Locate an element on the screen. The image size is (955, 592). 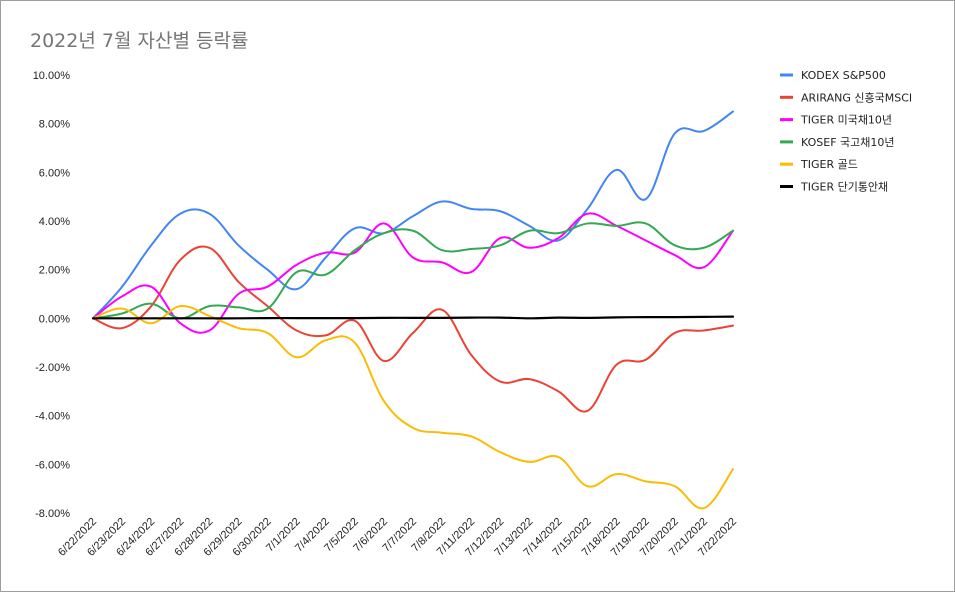
y-tick-label: 8.00% is located at coordinates (54, 125).